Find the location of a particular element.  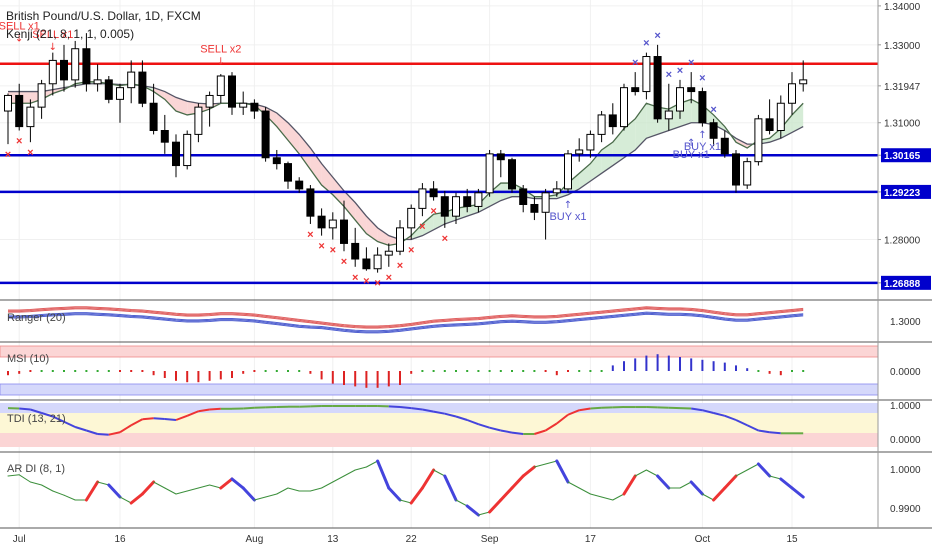

tdi-lower-band is located at coordinates (439, 440).